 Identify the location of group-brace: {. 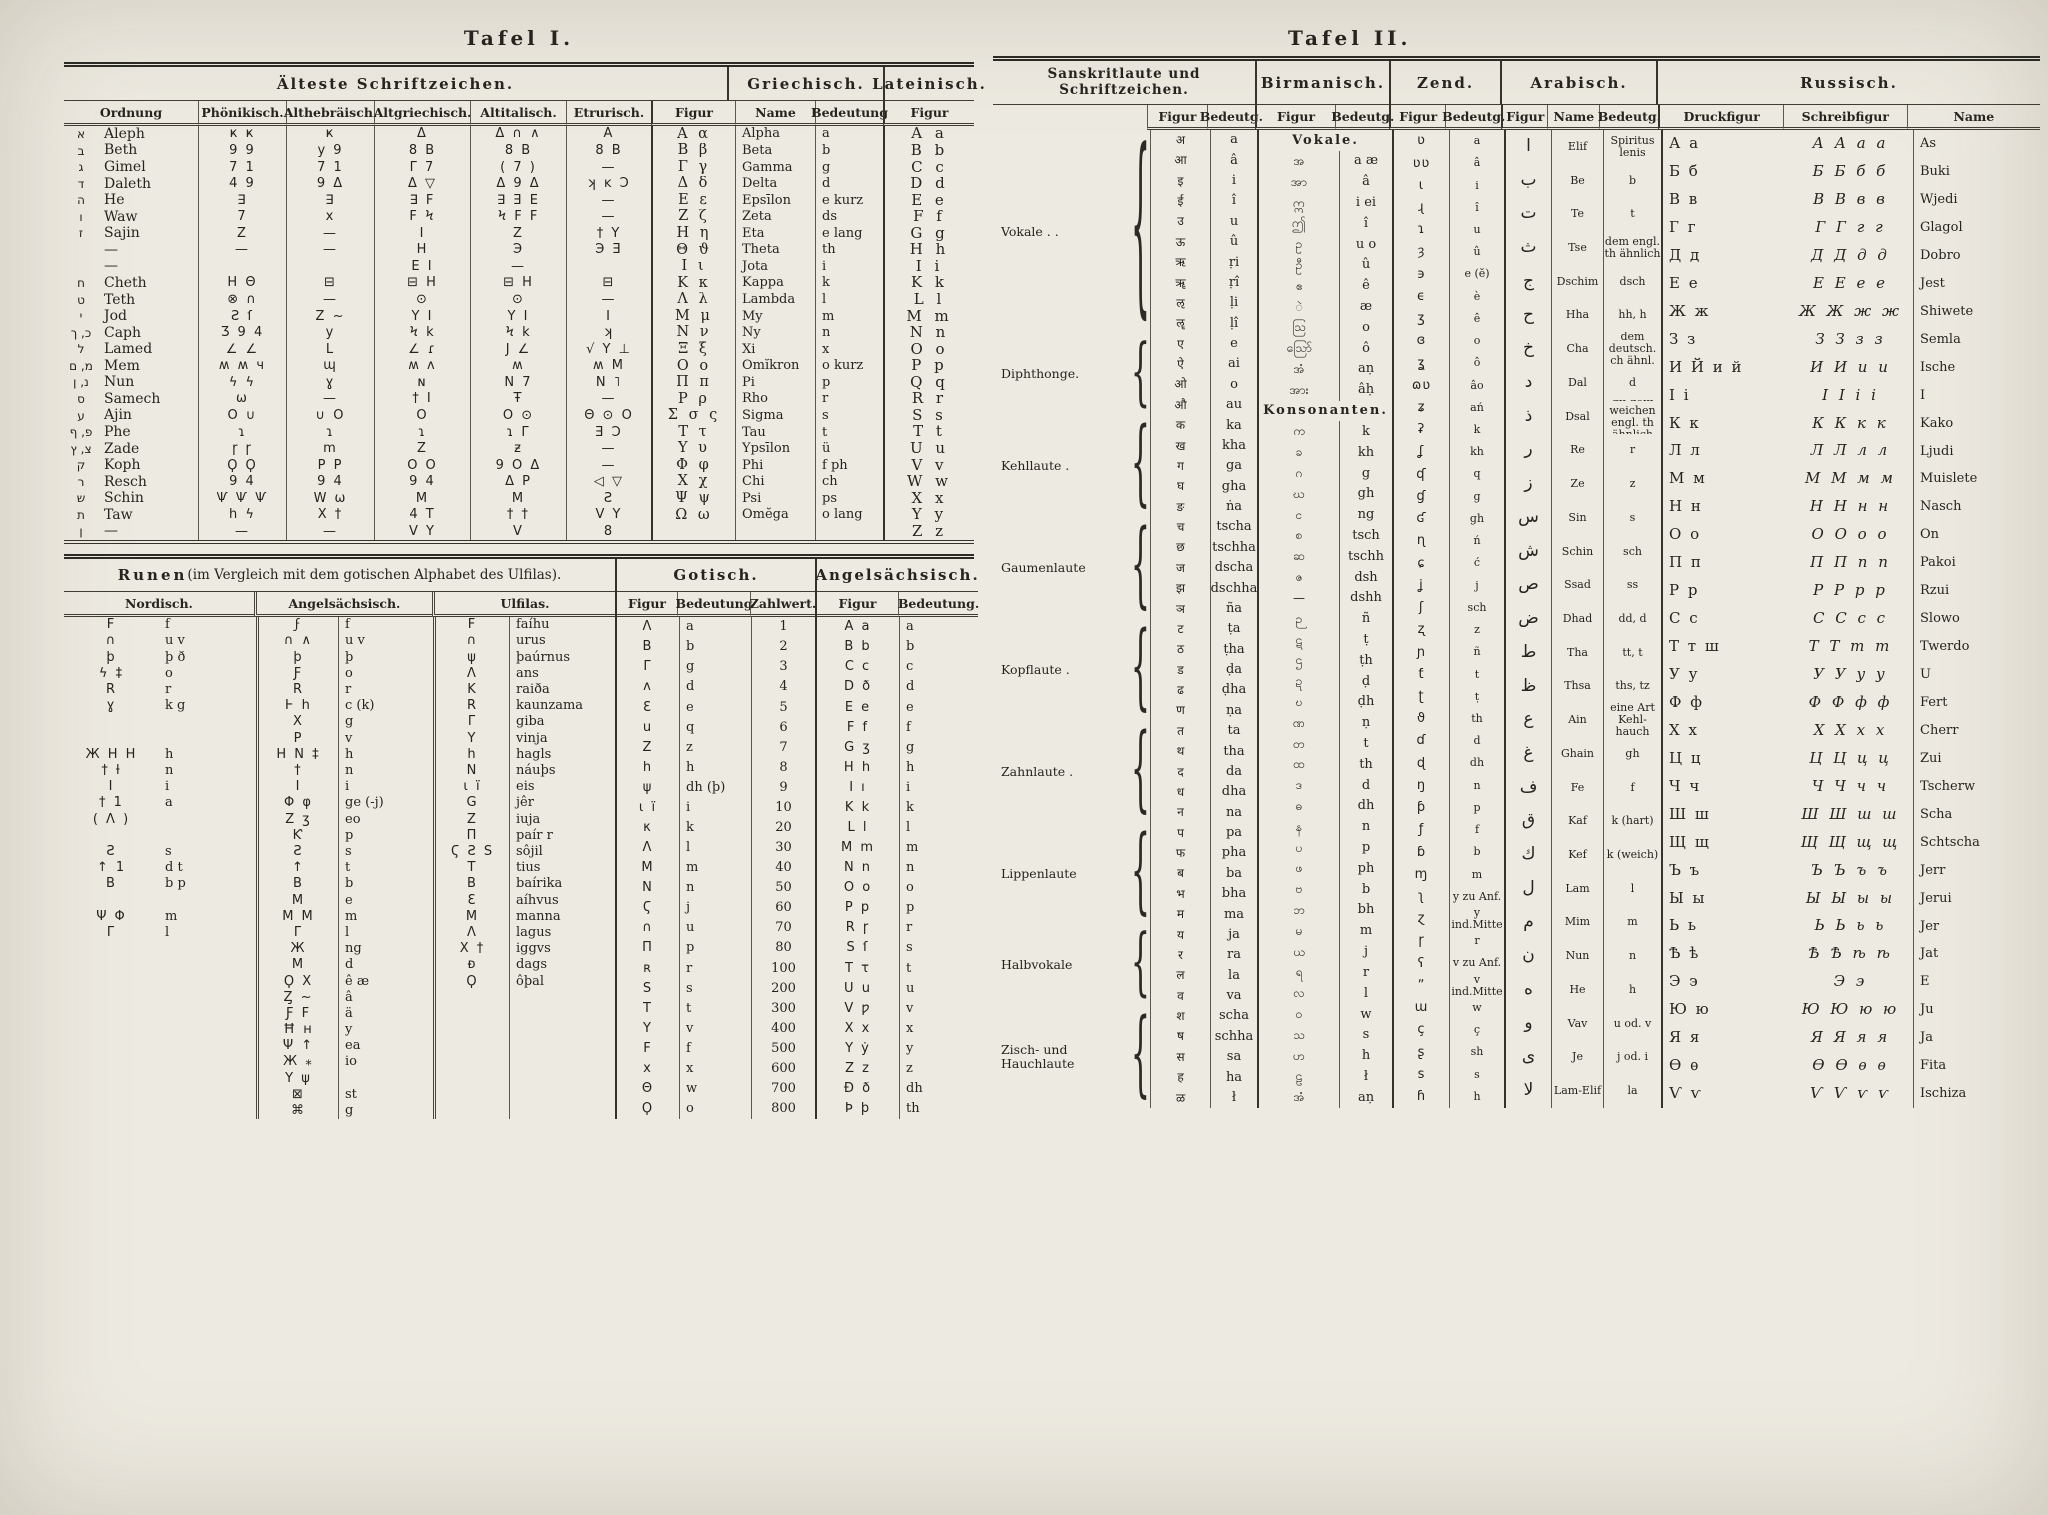
(1140, 227).